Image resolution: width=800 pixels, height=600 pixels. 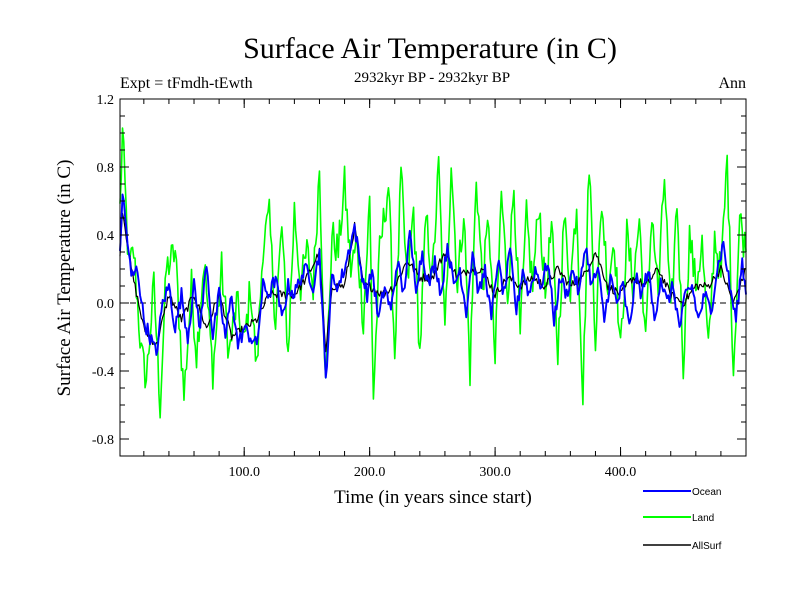 What do you see at coordinates (621, 472) in the screenshot?
I see `x-tick-label: 400.0` at bounding box center [621, 472].